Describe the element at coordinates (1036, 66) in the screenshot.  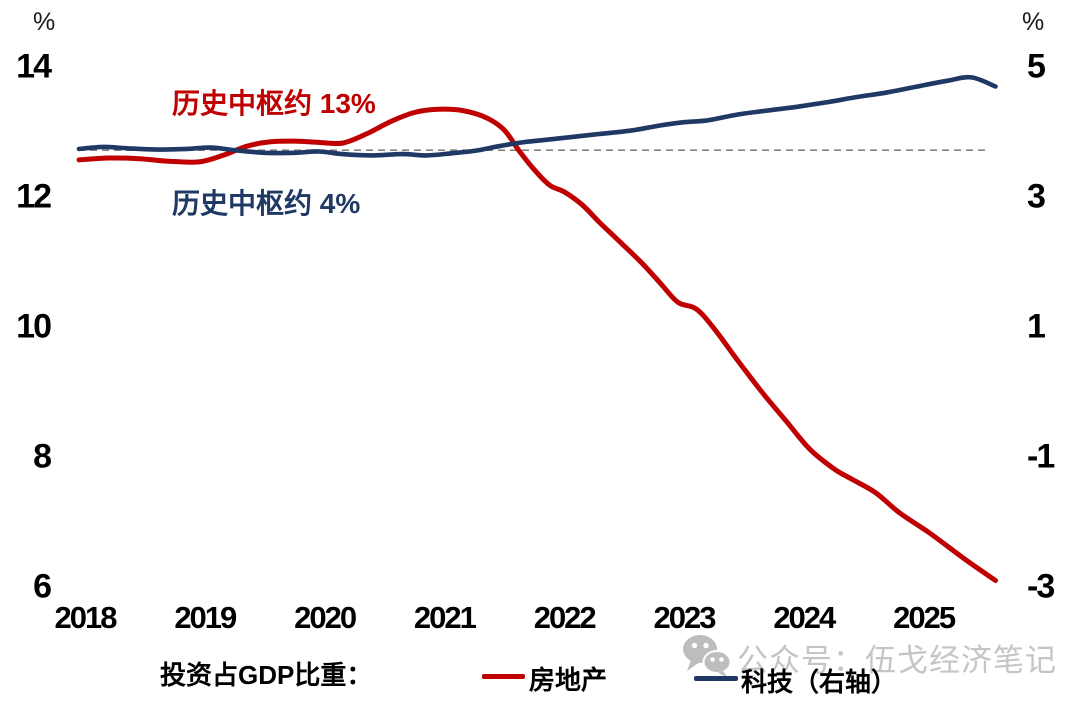
I see `right-axis-tick-5: 5` at that location.